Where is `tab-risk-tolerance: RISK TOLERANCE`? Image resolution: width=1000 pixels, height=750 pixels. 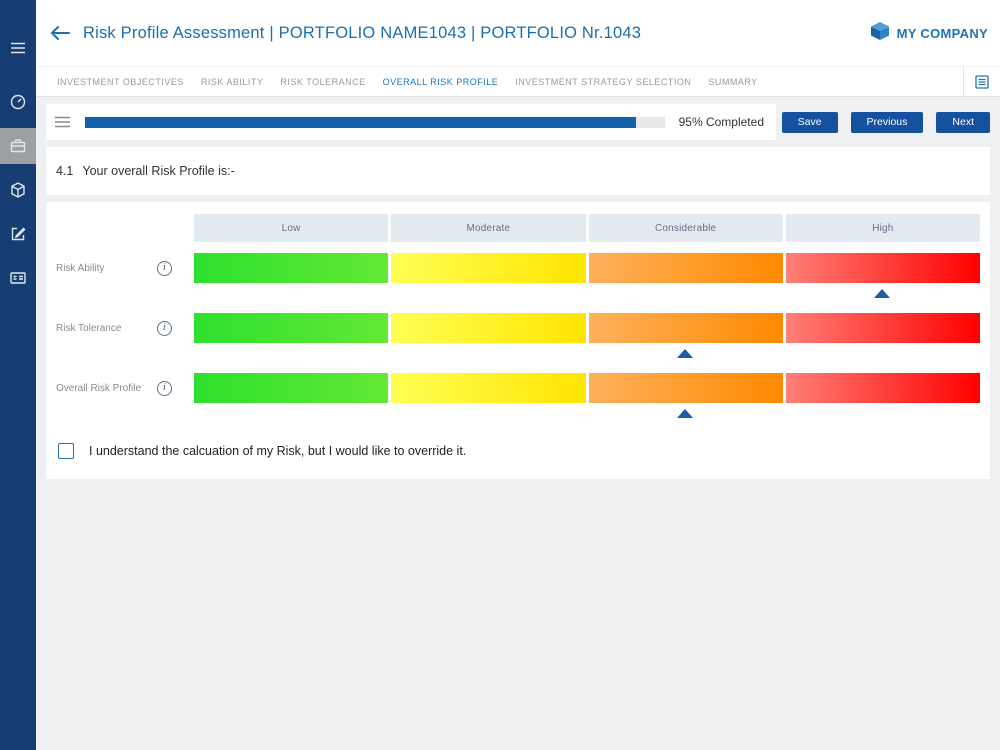 tab-risk-tolerance: RISK TOLERANCE is located at coordinates (323, 81).